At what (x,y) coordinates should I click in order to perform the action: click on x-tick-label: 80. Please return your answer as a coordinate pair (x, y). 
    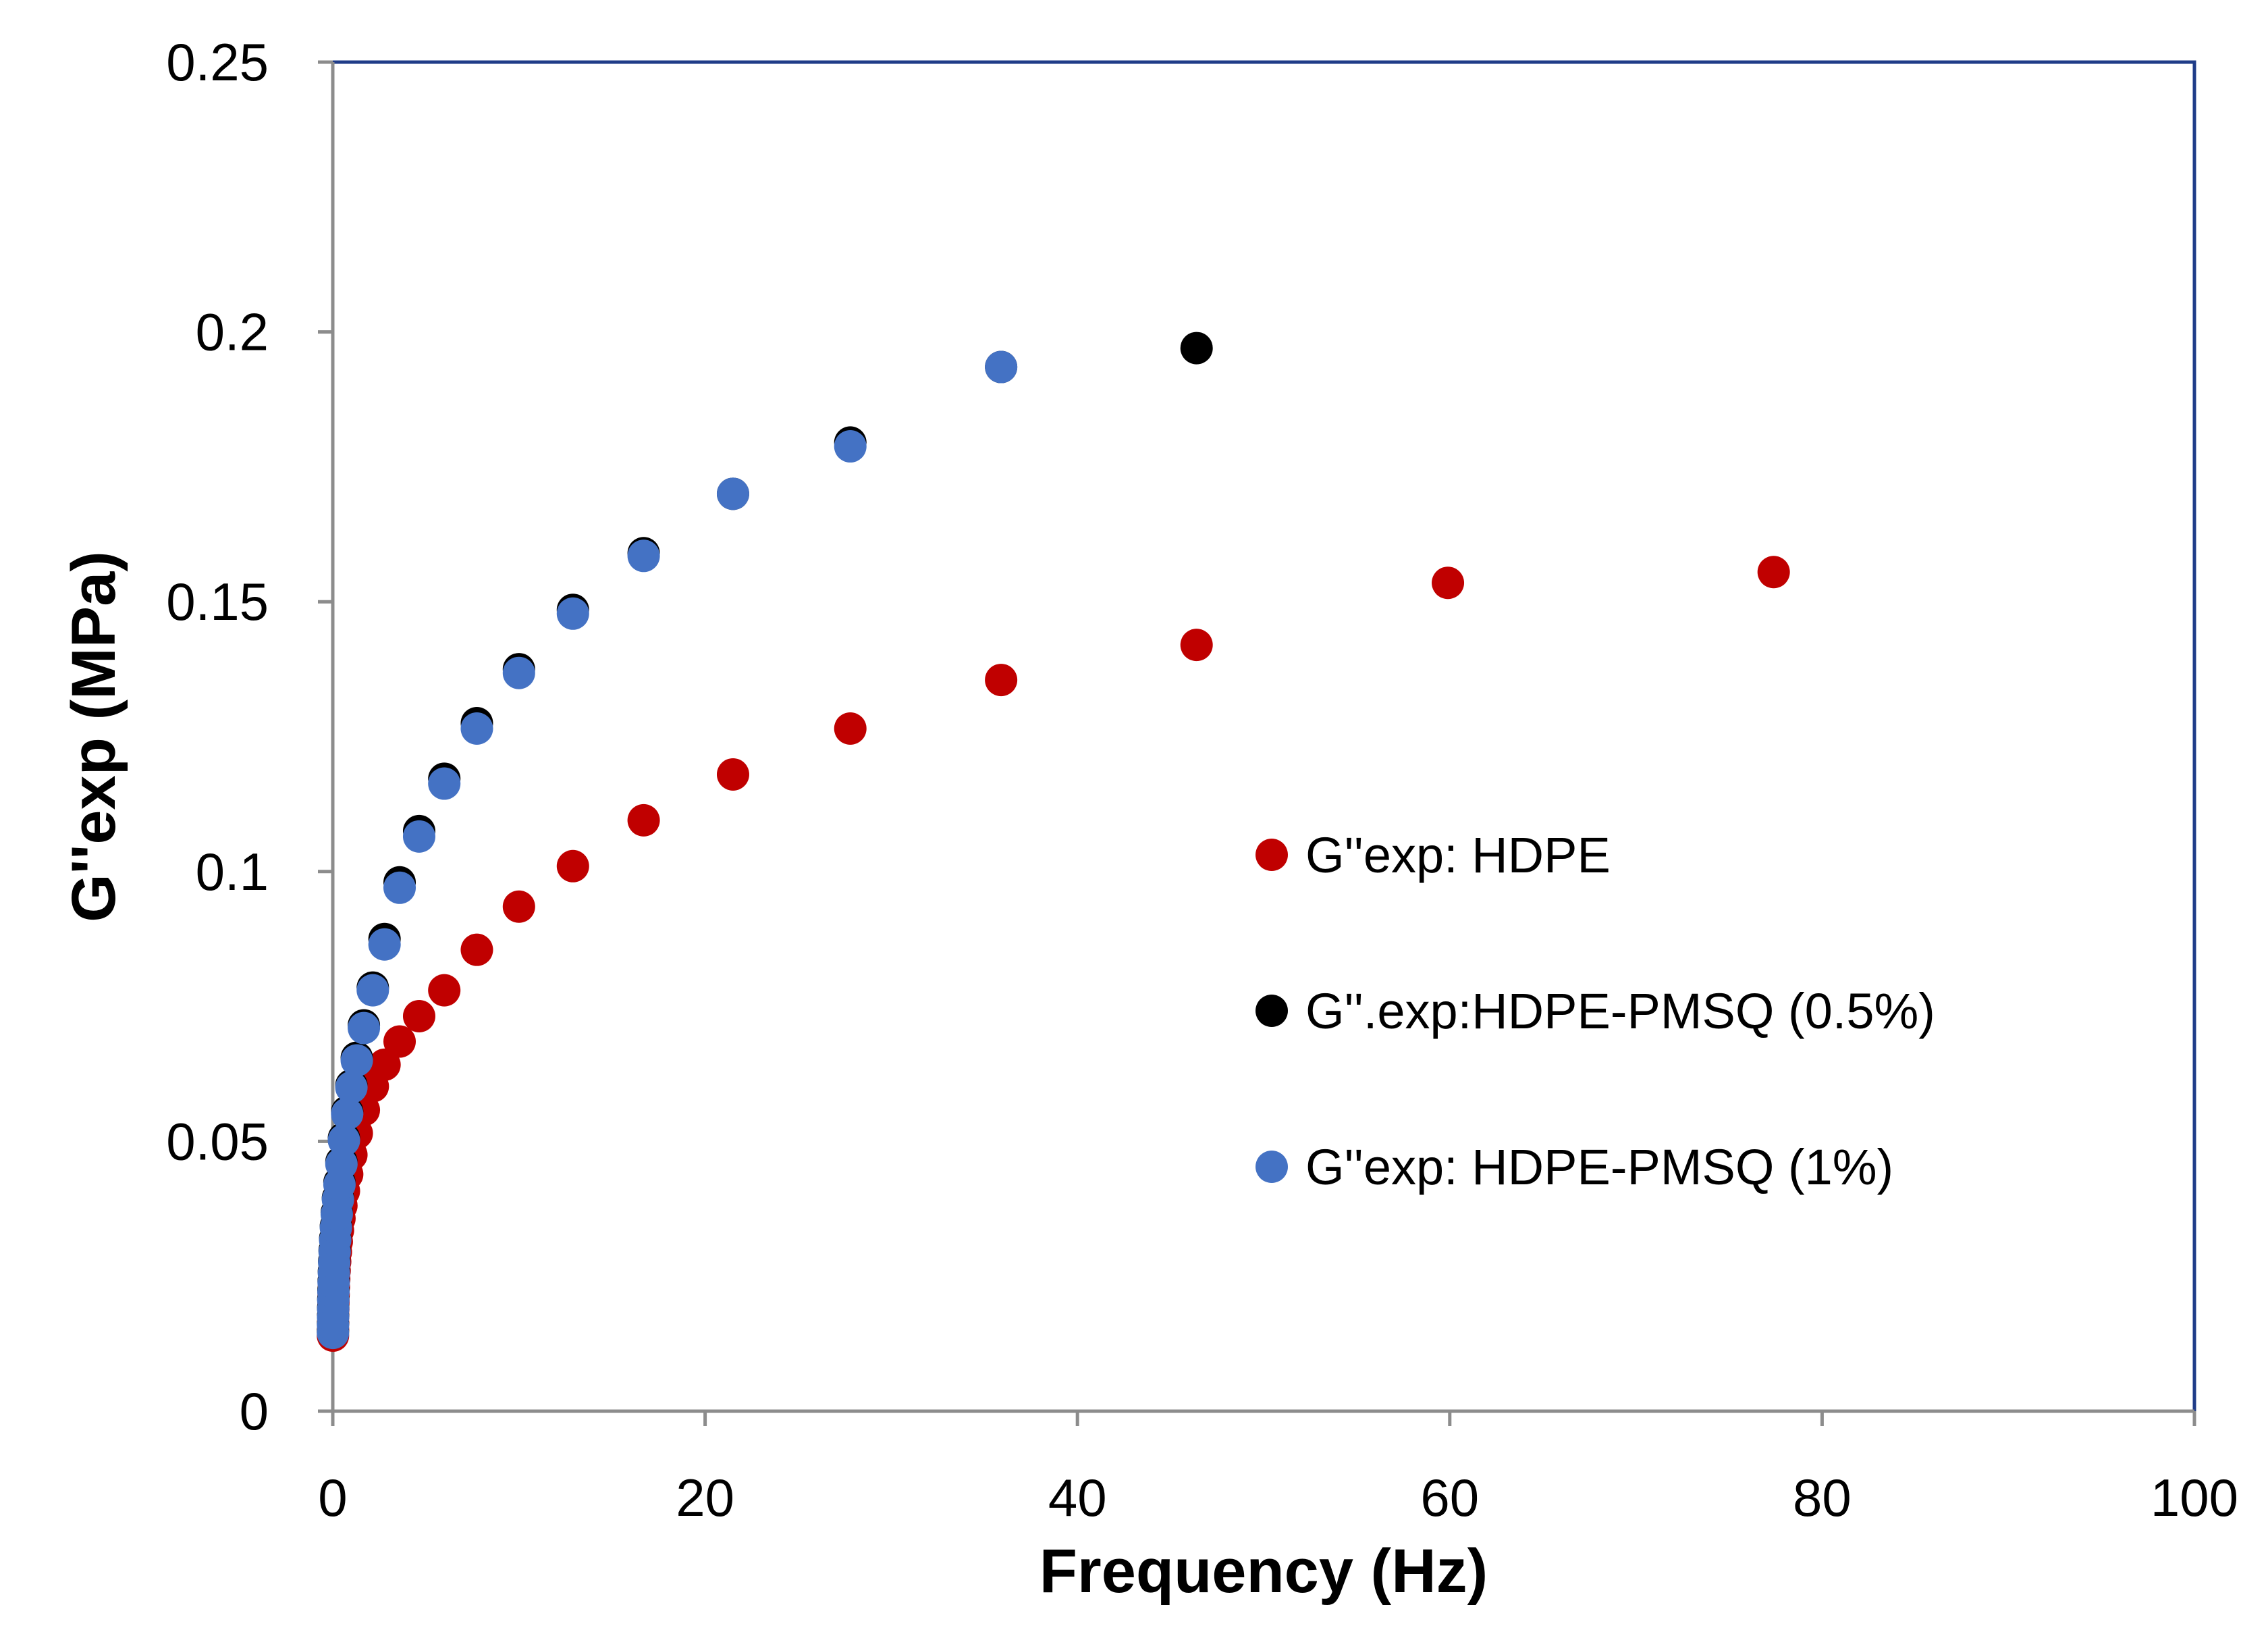
    Looking at the image, I should click on (1823, 1498).